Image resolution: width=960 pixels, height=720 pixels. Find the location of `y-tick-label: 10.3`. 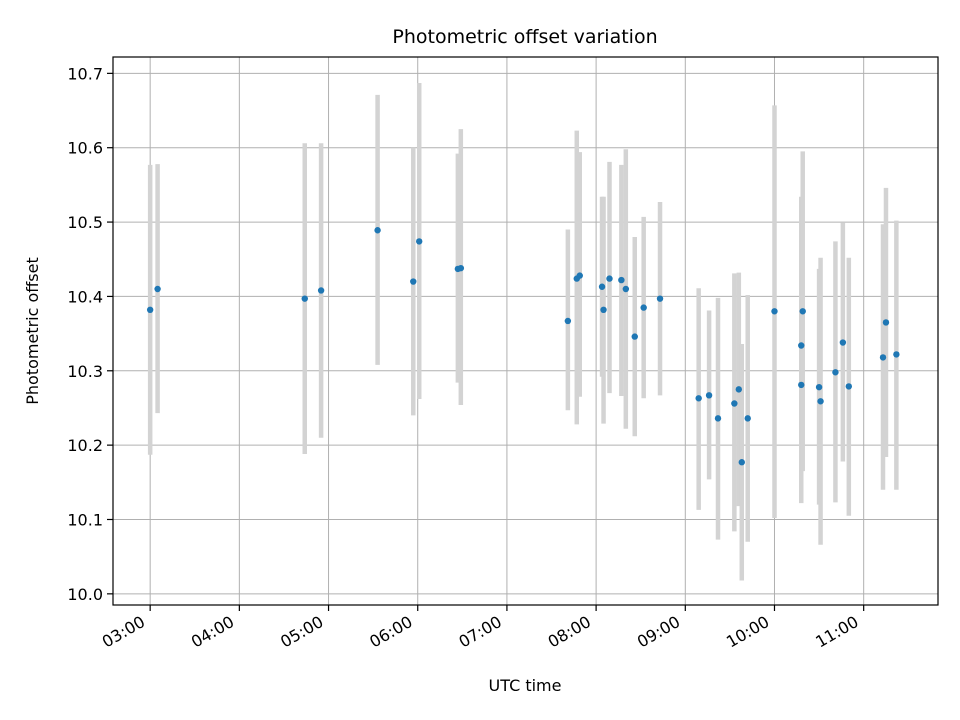

y-tick-label: 10.3 is located at coordinates (85, 371).